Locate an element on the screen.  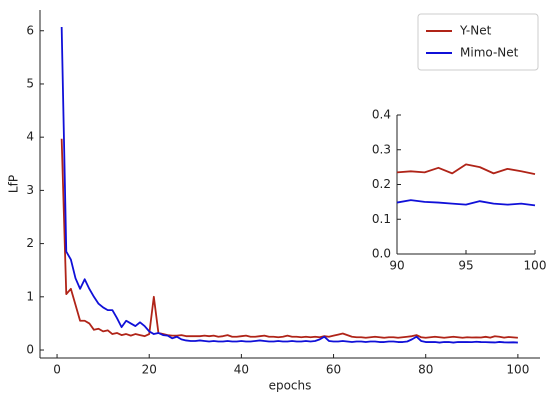
y-tick-label: 5 is located at coordinates (30, 83).